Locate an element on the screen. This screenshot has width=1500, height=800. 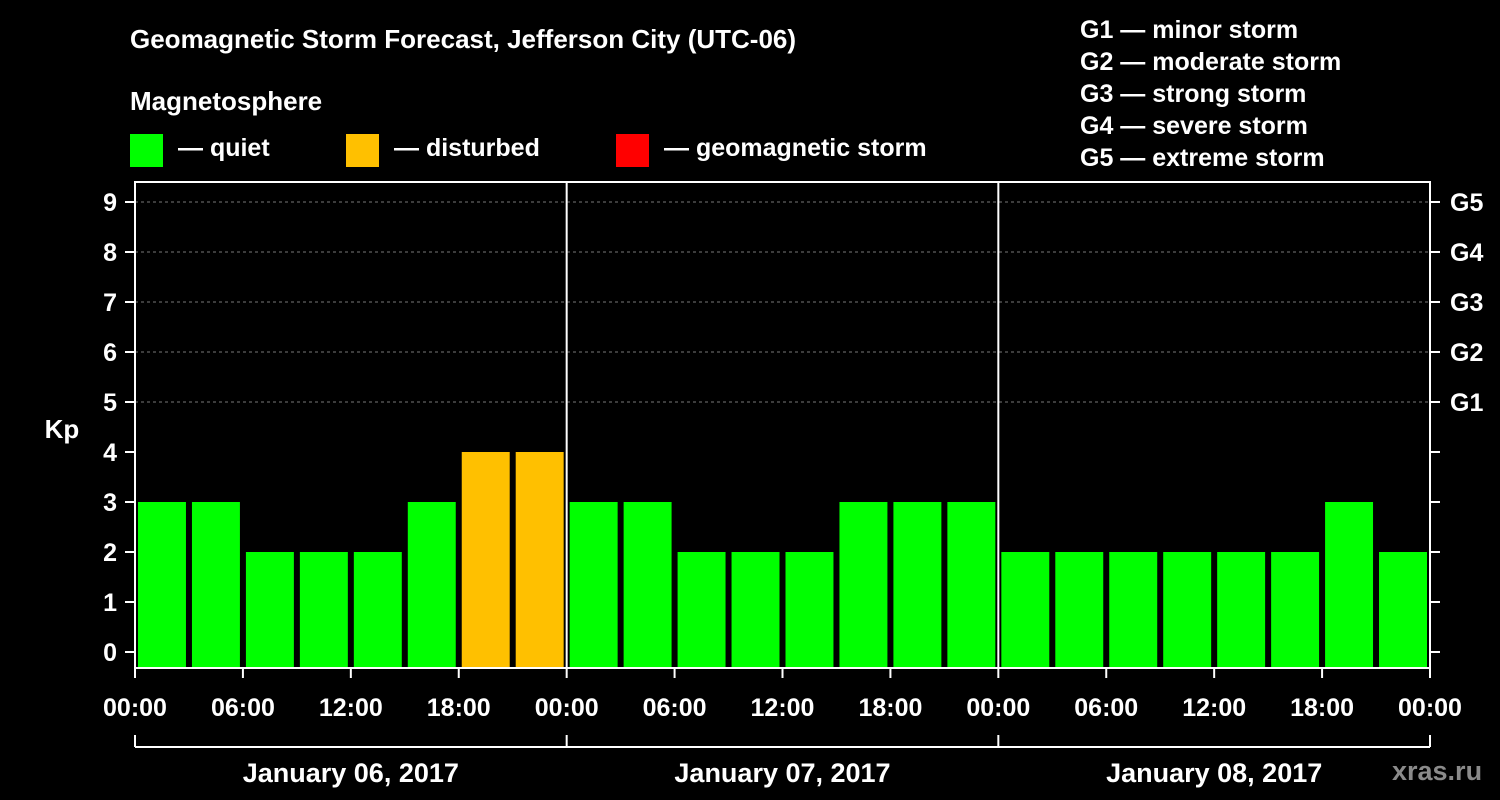
y-tick-label-6: 6 is located at coordinates (110, 353).